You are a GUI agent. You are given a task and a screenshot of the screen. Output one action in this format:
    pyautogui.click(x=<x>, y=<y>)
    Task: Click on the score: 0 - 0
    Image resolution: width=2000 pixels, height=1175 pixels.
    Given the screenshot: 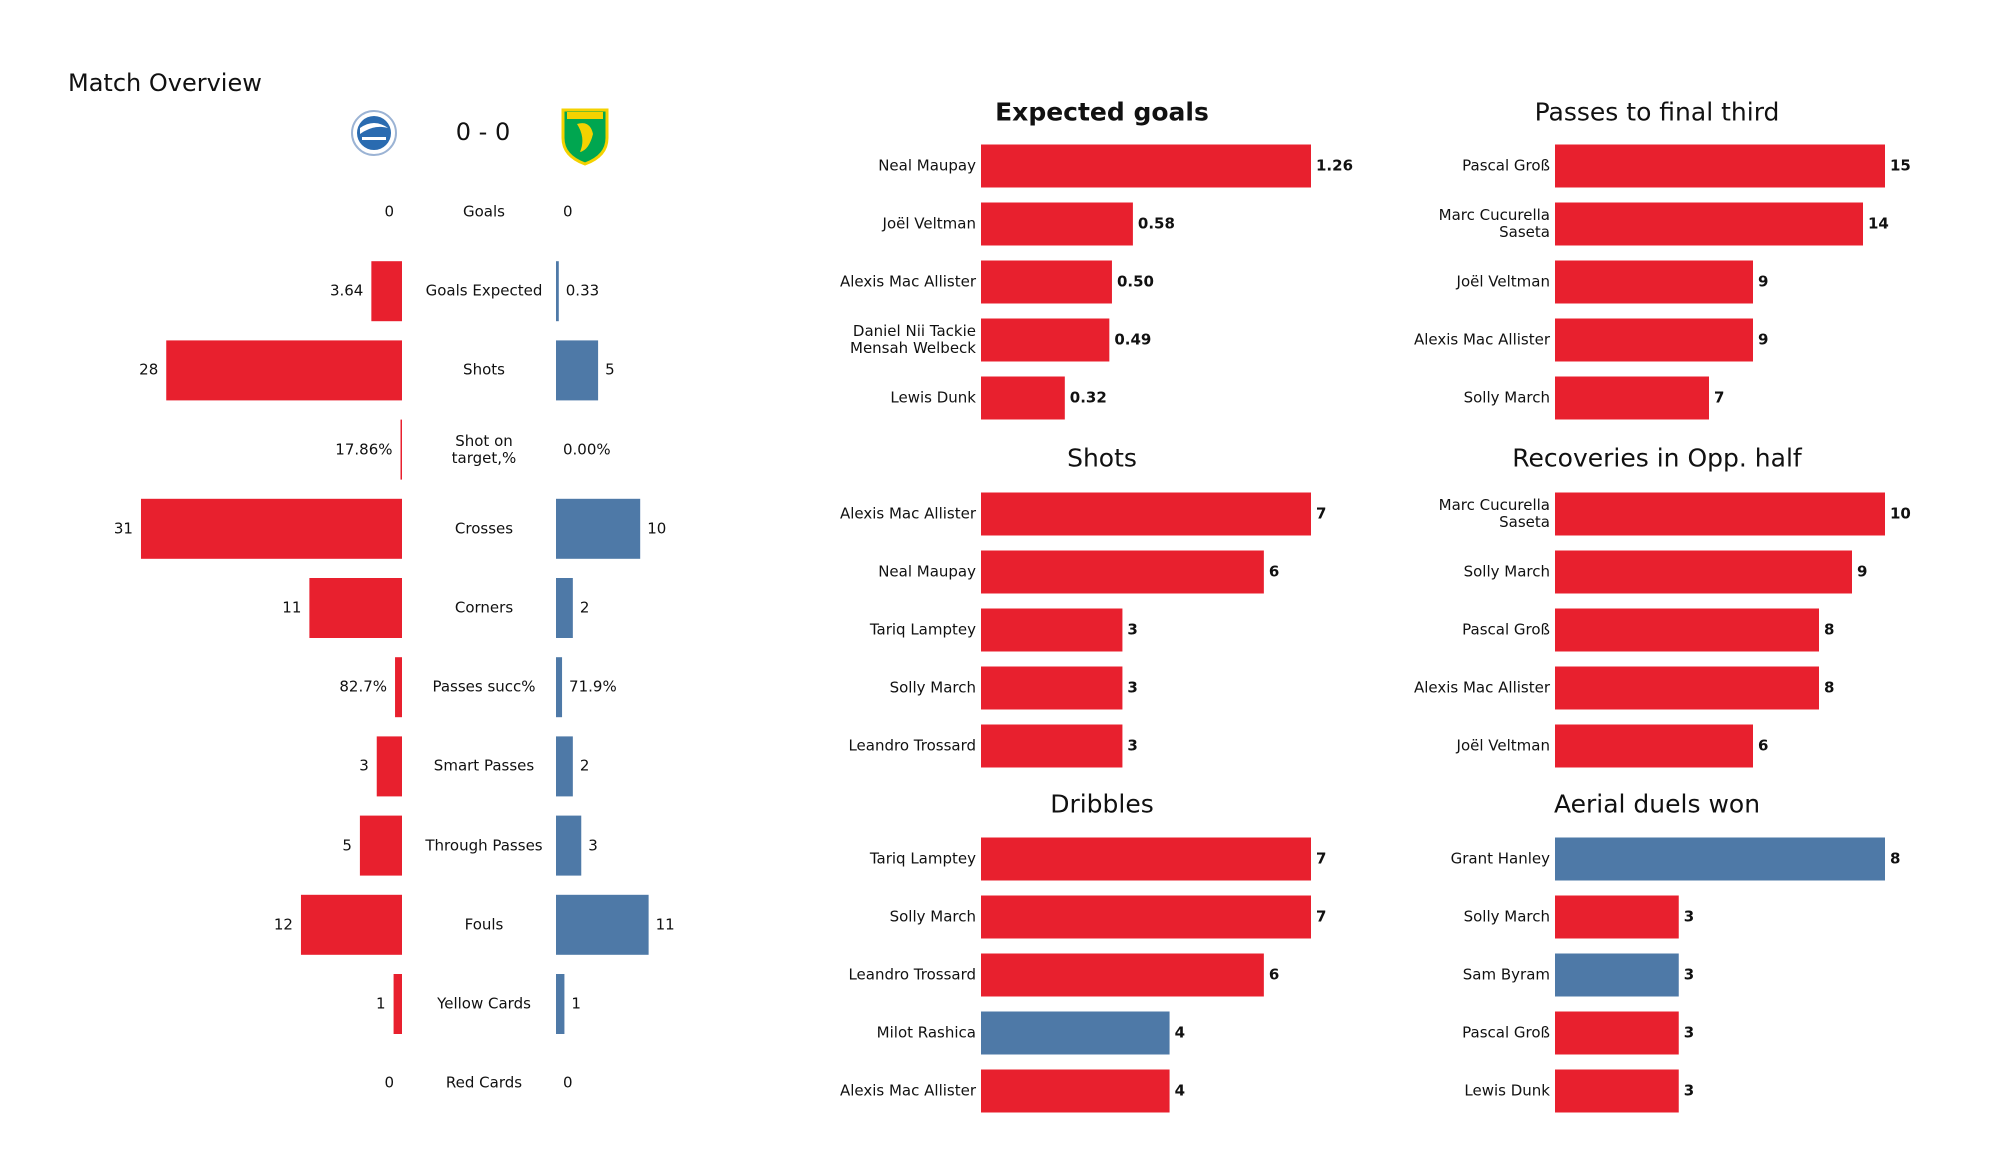 What is the action you would take?
    pyautogui.click(x=483, y=132)
    